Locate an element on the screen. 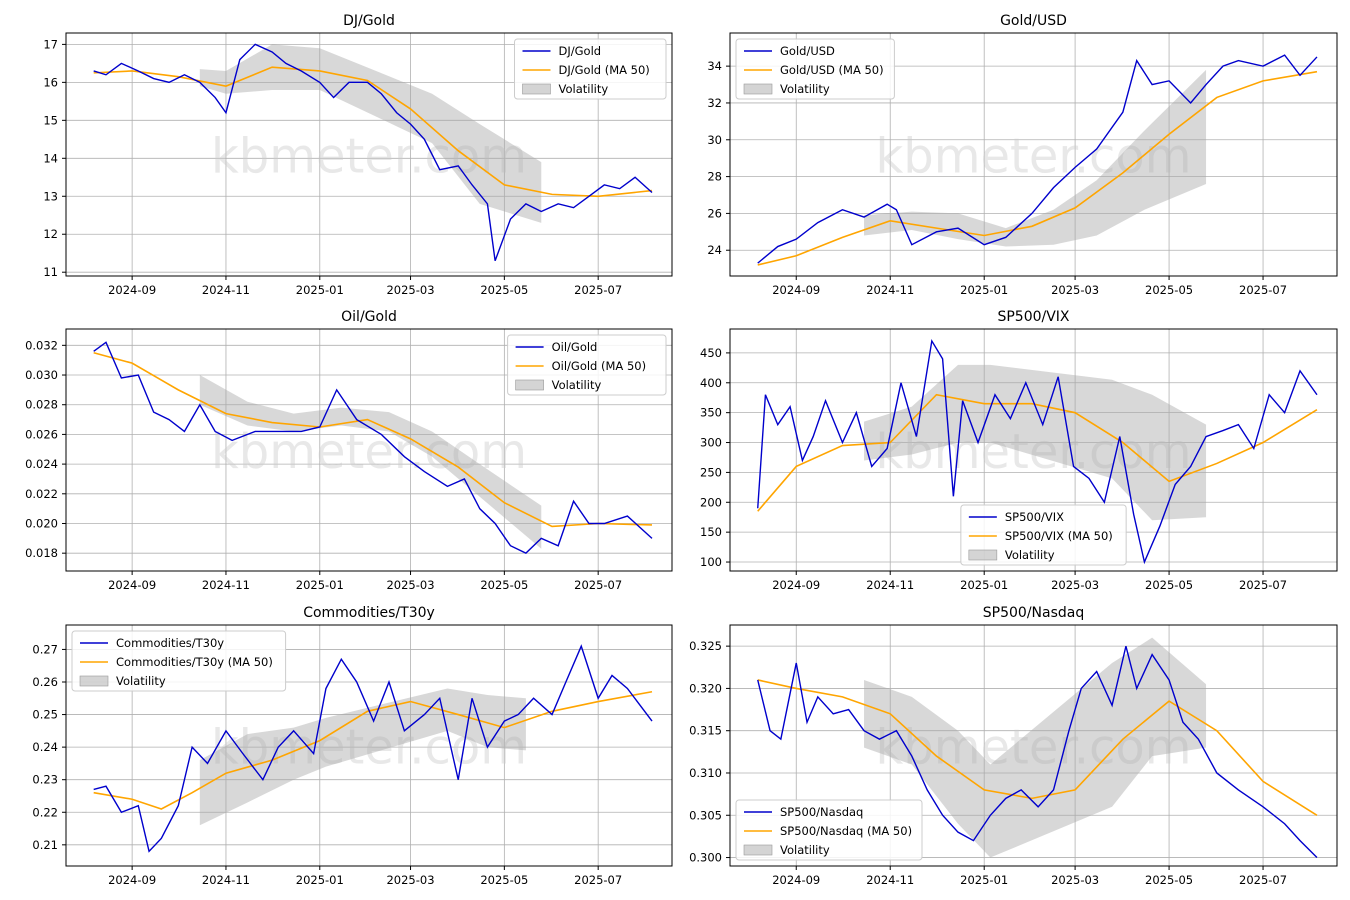 Image resolution: width=1350 pixels, height=900 pixels. y-tick-label: 0.21 is located at coordinates (45, 845).